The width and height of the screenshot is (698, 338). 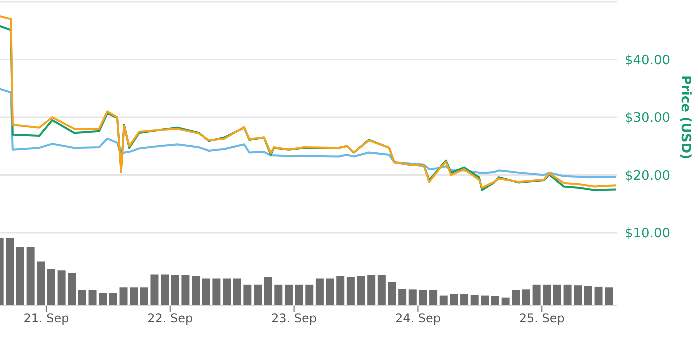 What do you see at coordinates (647, 60) in the screenshot?
I see `y-tick-label: $40.00` at bounding box center [647, 60].